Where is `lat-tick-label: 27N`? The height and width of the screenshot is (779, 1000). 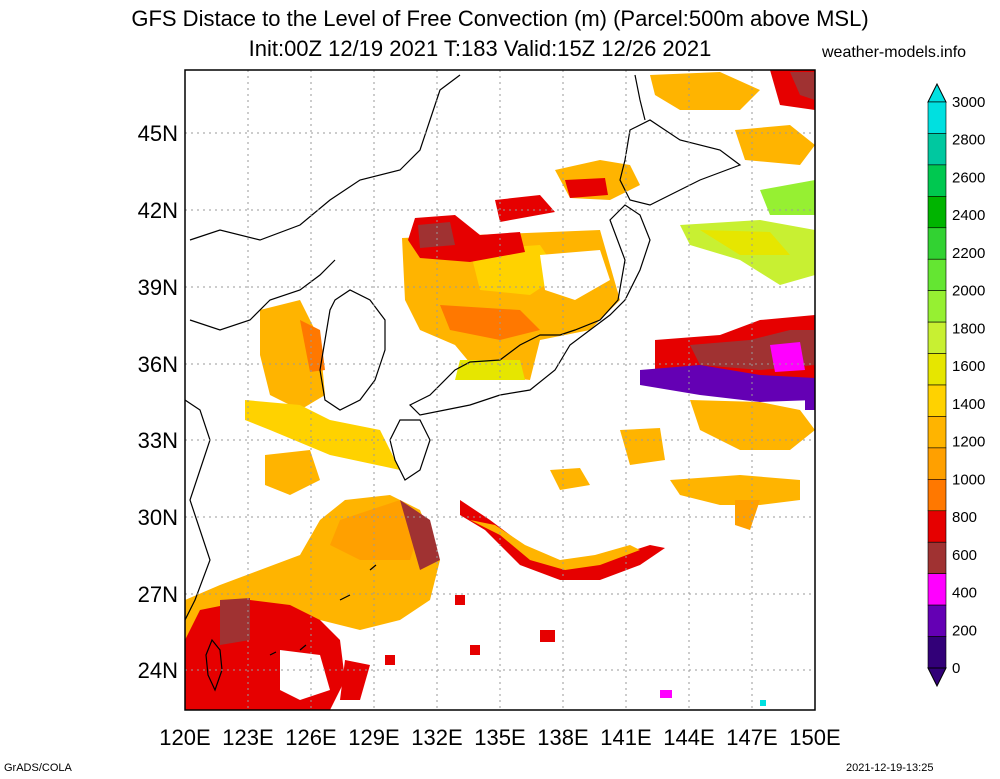 lat-tick-label: 27N is located at coordinates (158, 594).